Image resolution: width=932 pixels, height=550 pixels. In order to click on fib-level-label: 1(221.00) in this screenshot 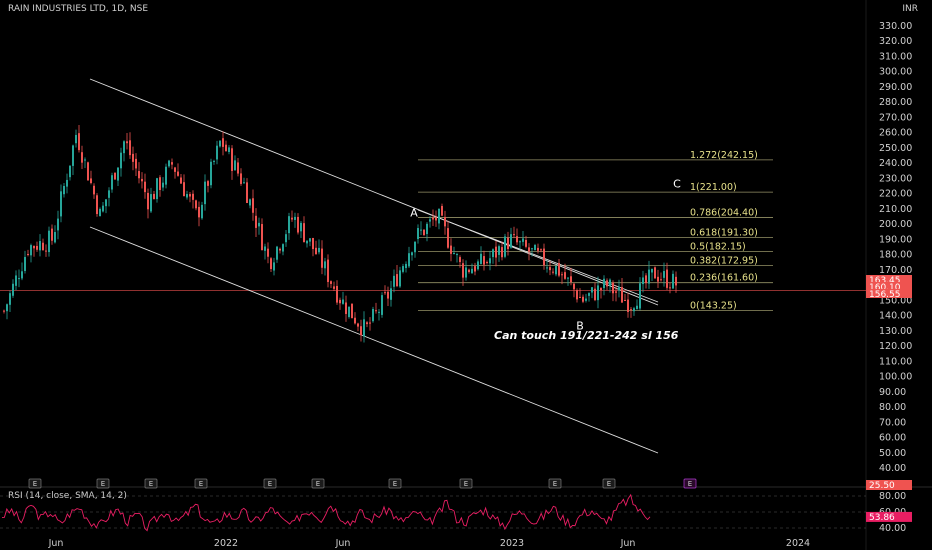, I will do `click(713, 187)`.